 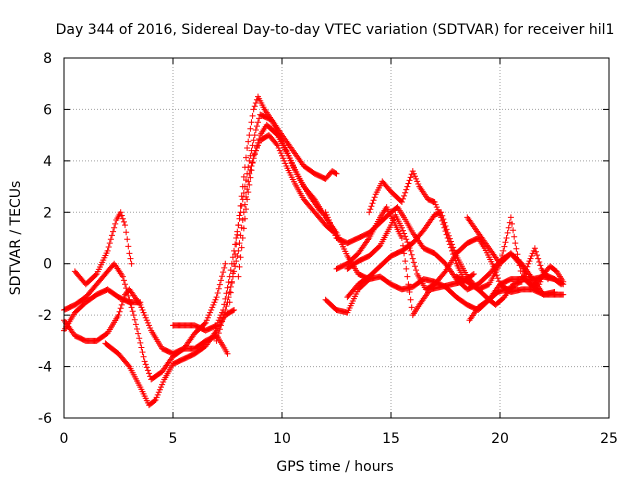 What do you see at coordinates (334, 467) in the screenshot?
I see `x-axis-label: GPS time / hours` at bounding box center [334, 467].